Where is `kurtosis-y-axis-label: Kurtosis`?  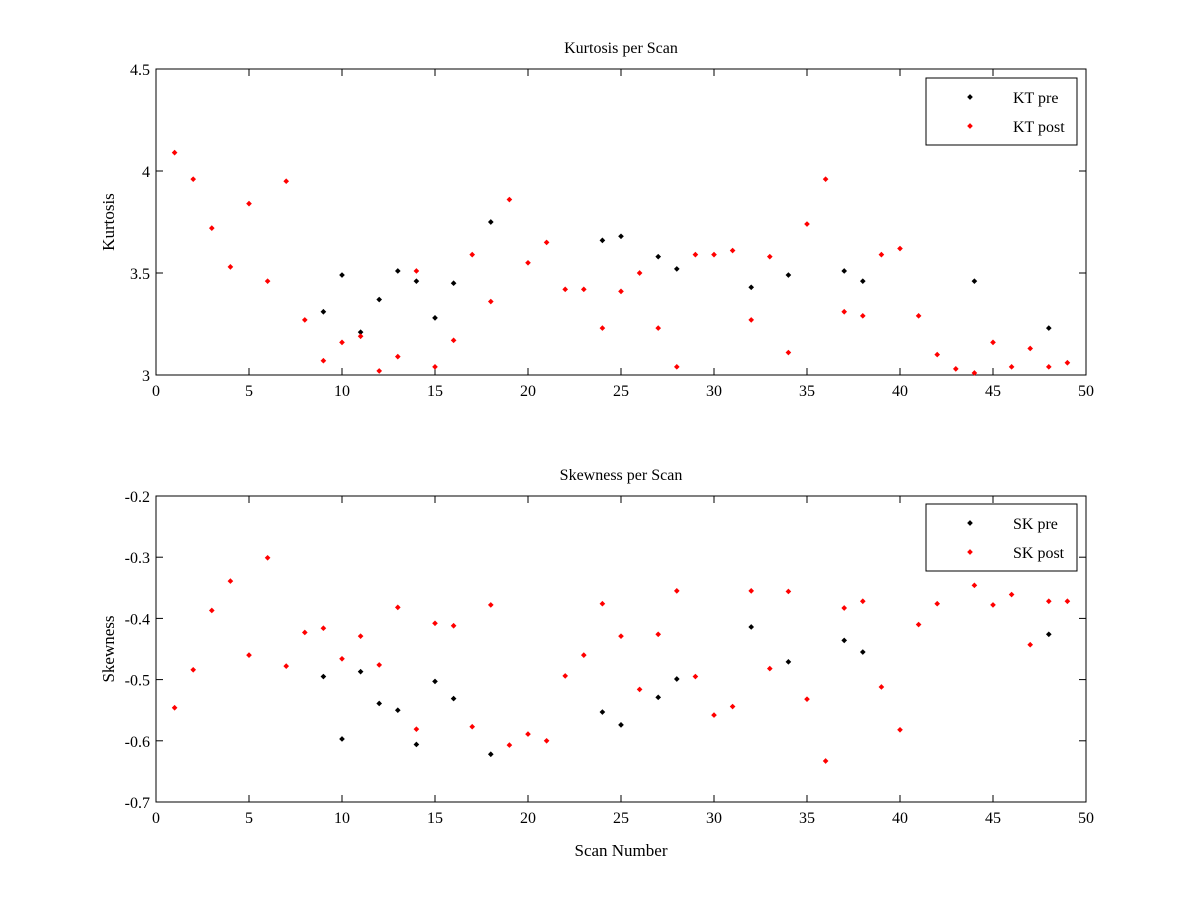
kurtosis-y-axis-label: Kurtosis is located at coordinates (108, 222).